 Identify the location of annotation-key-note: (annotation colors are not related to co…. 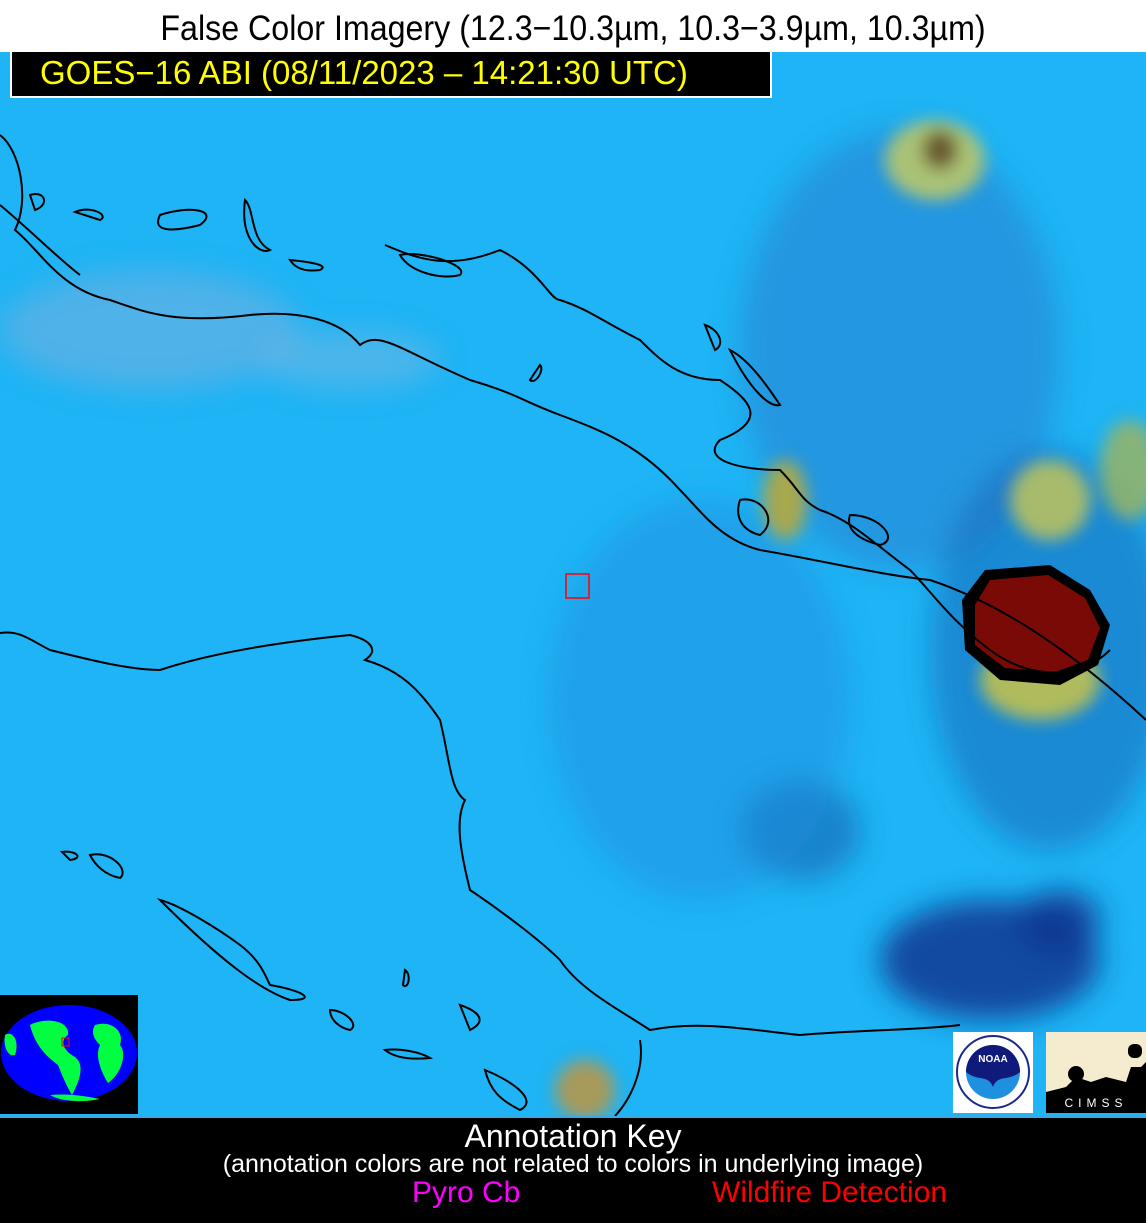
(573, 1164).